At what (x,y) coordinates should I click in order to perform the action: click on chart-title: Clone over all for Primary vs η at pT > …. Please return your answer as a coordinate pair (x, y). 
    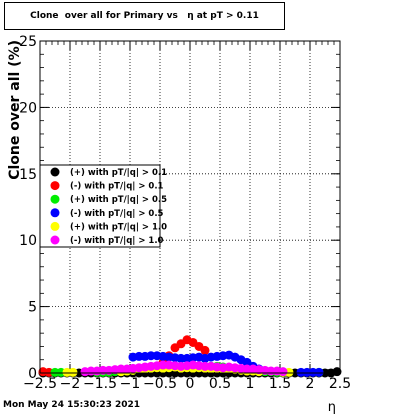
    Looking at the image, I should click on (144, 16).